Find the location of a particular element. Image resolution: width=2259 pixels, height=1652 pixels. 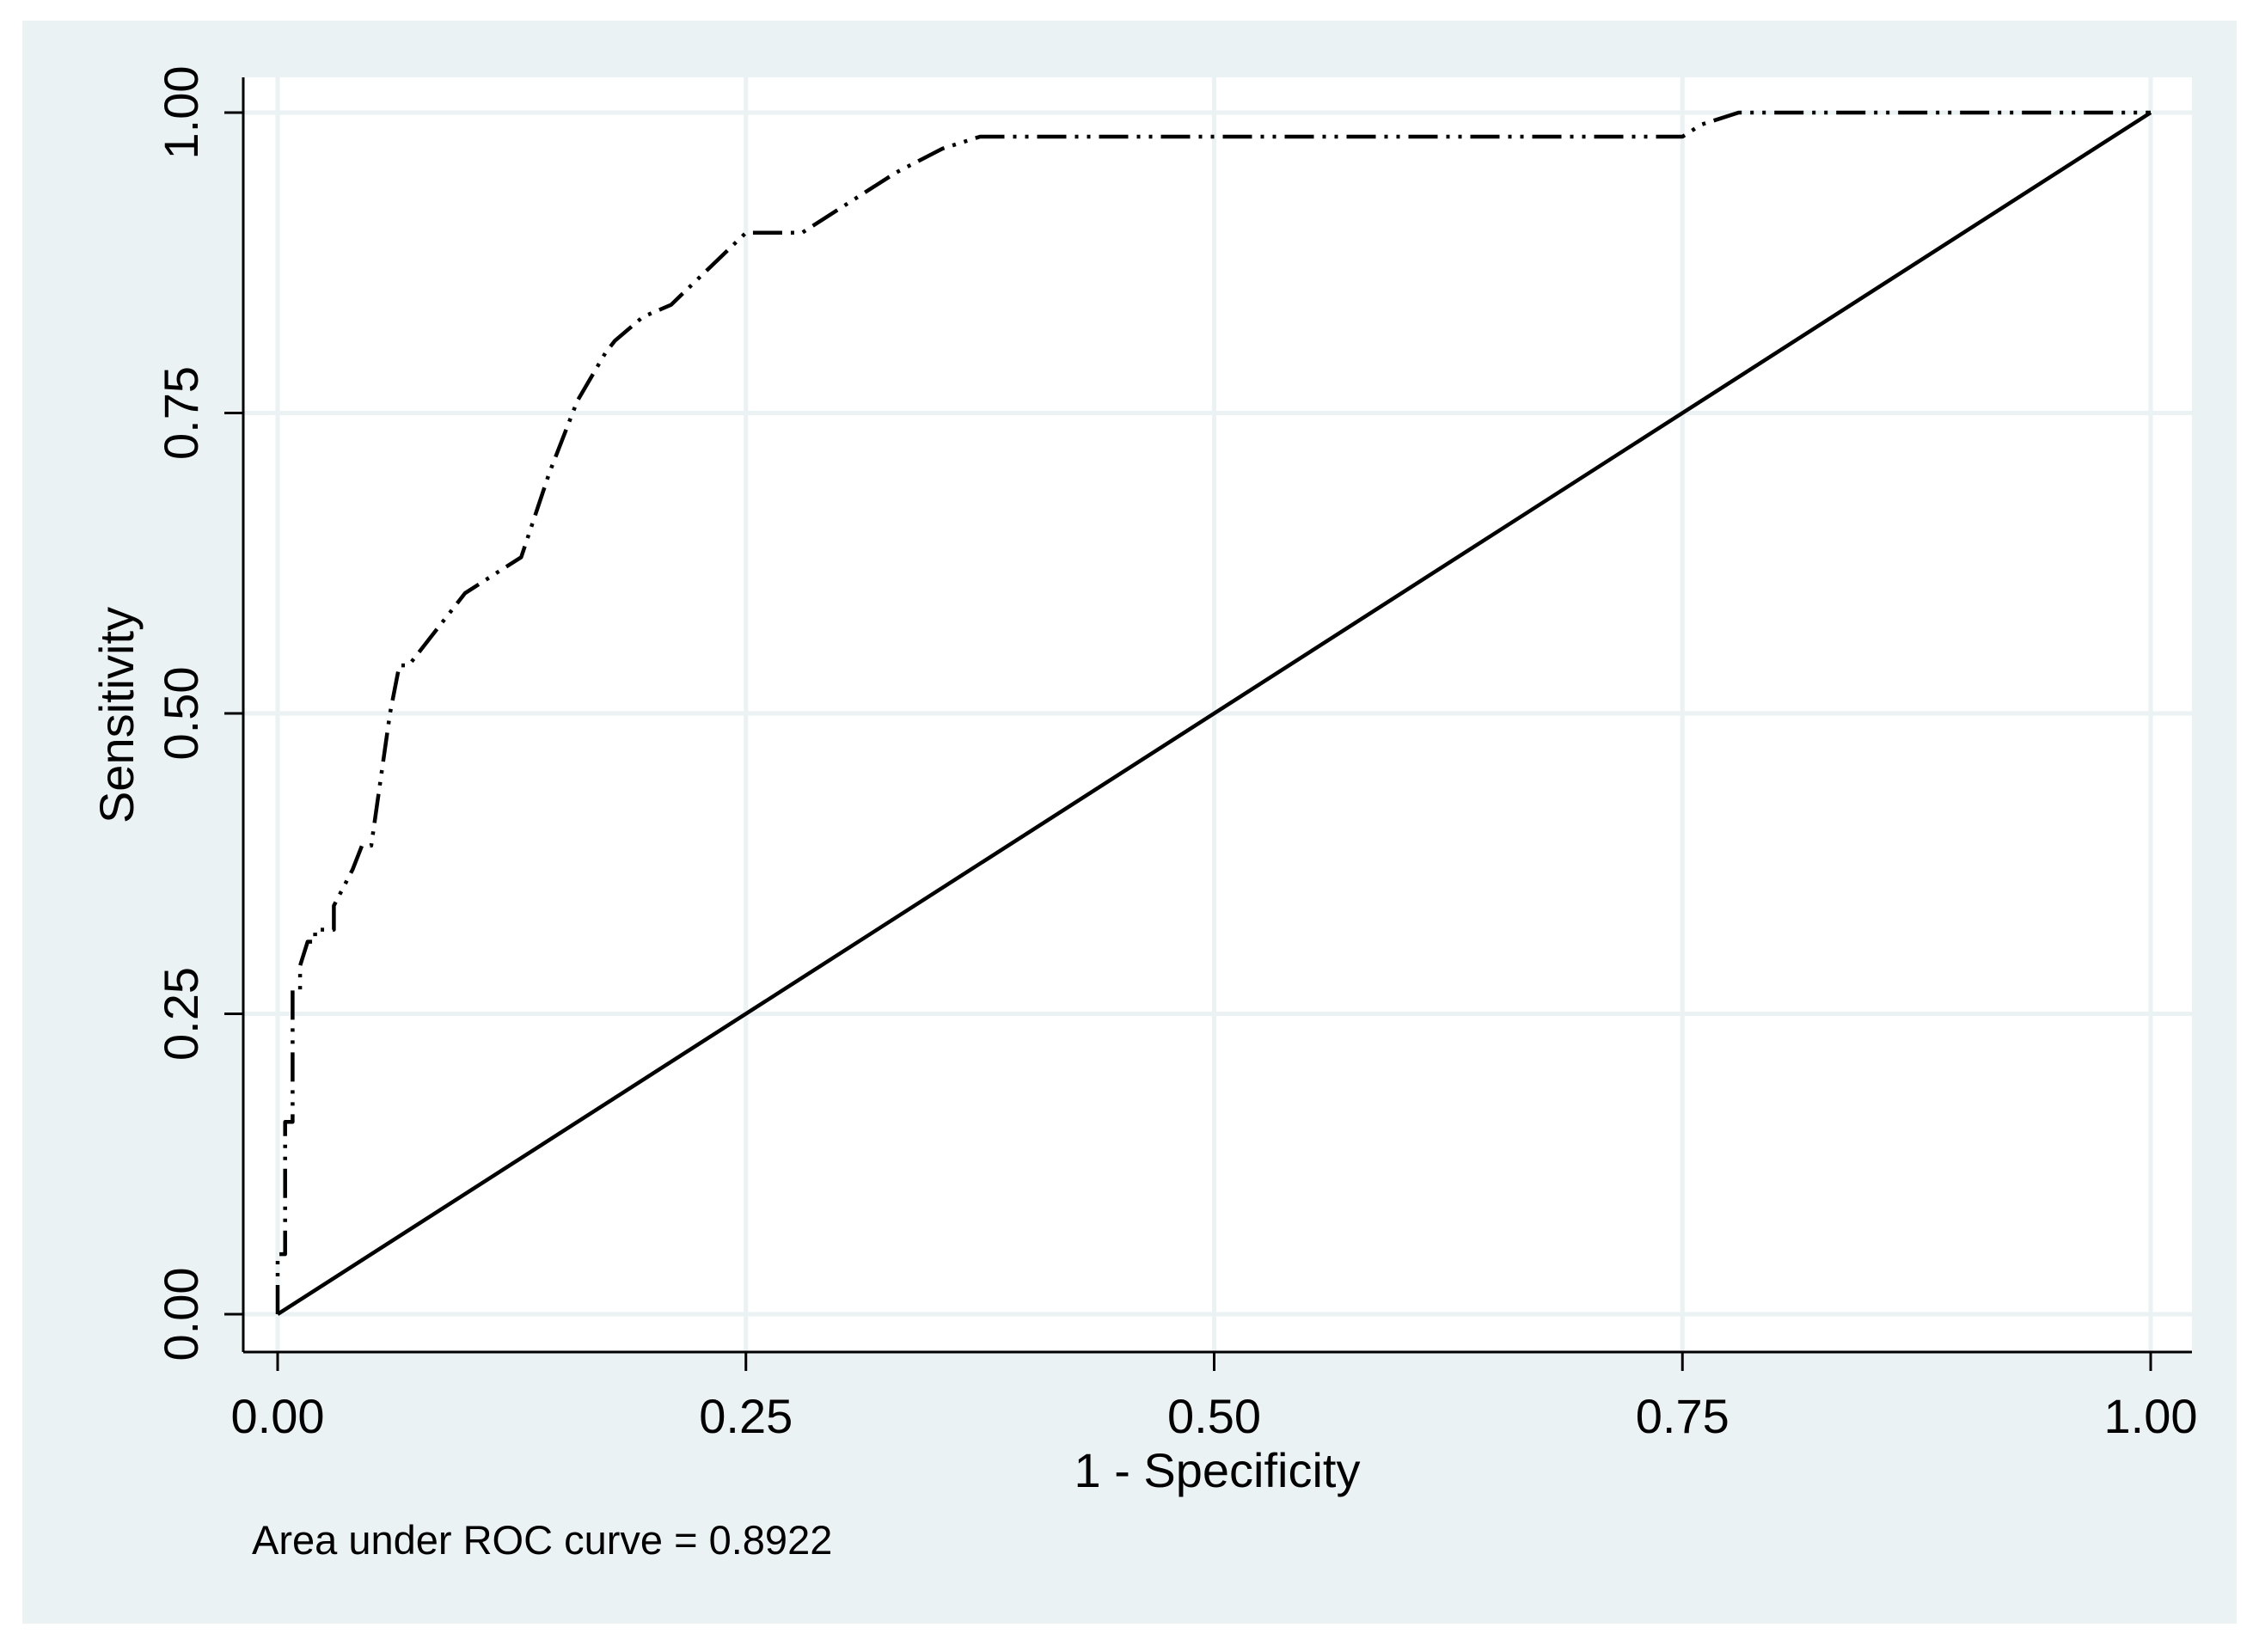

x-tick-label: 0.00 is located at coordinates (278, 1416).